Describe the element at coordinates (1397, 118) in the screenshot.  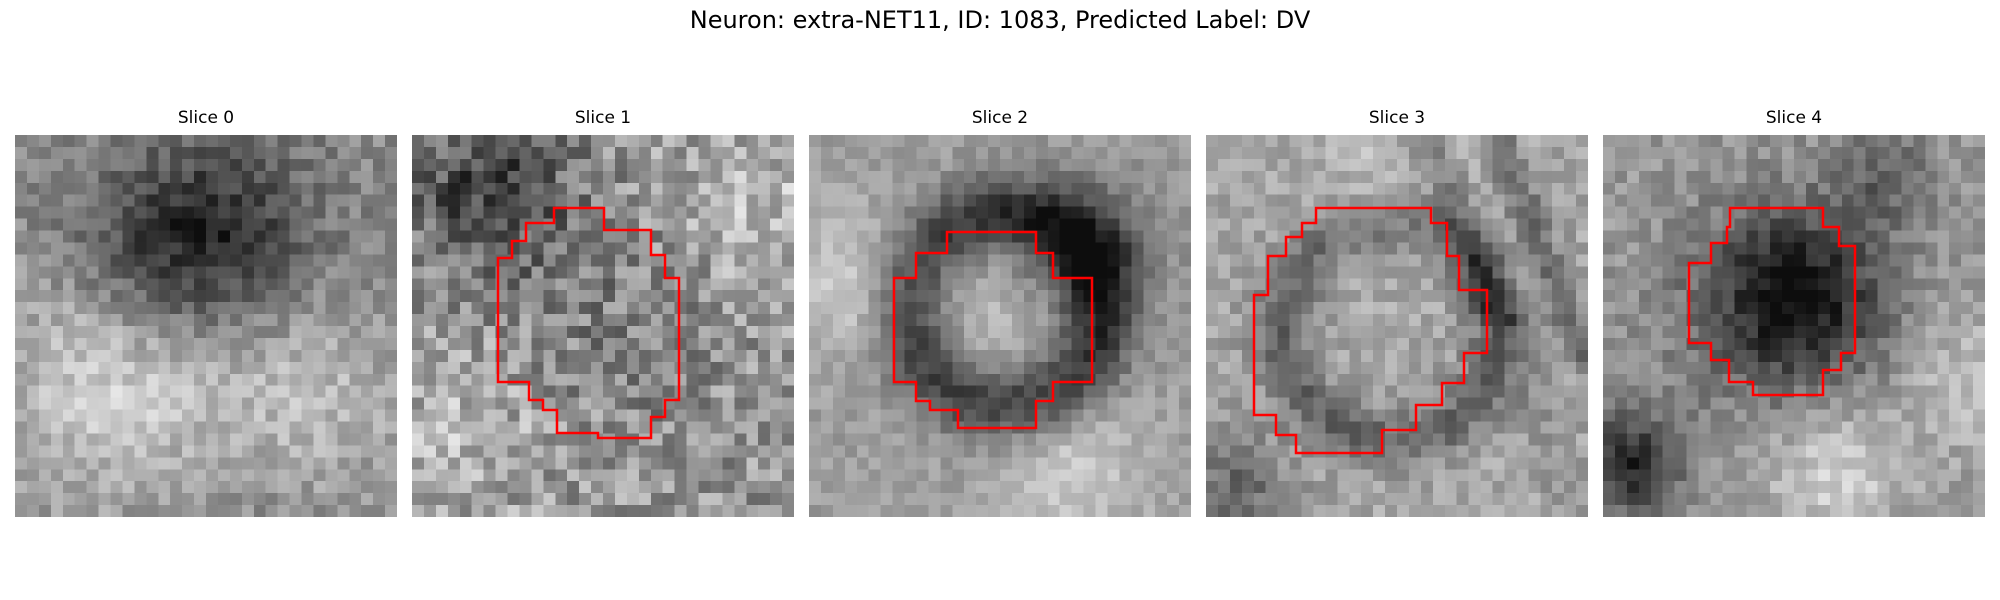
I see `slice-title: Slice 3` at that location.